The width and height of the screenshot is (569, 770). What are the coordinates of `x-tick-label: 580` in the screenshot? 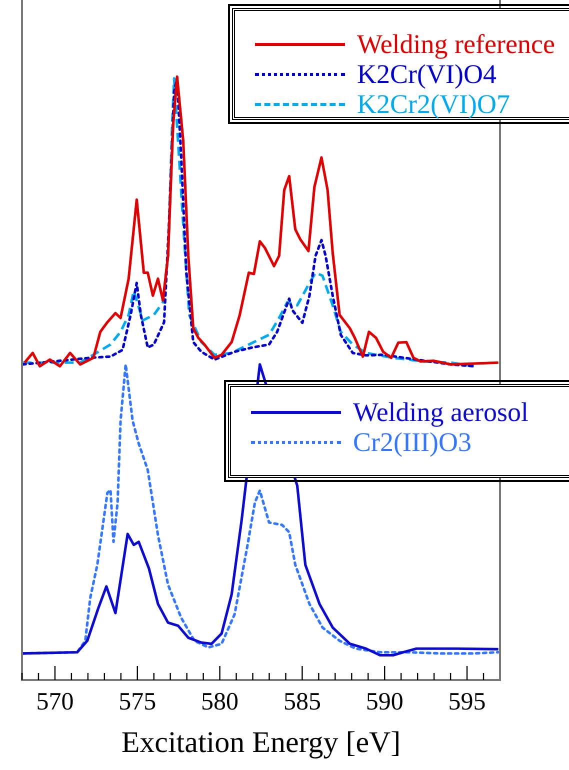 It's located at (220, 702).